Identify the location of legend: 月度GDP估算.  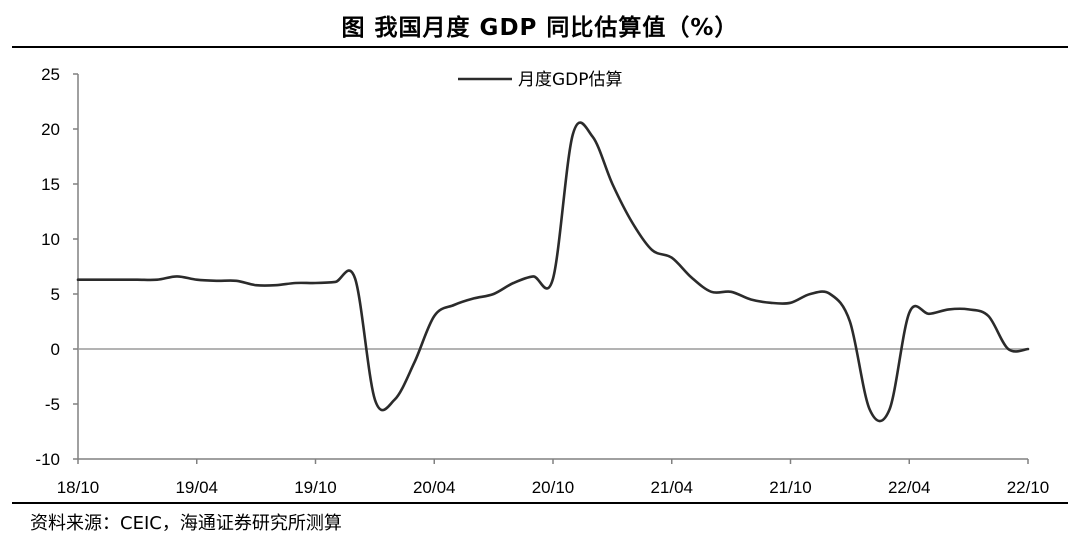
(540, 80).